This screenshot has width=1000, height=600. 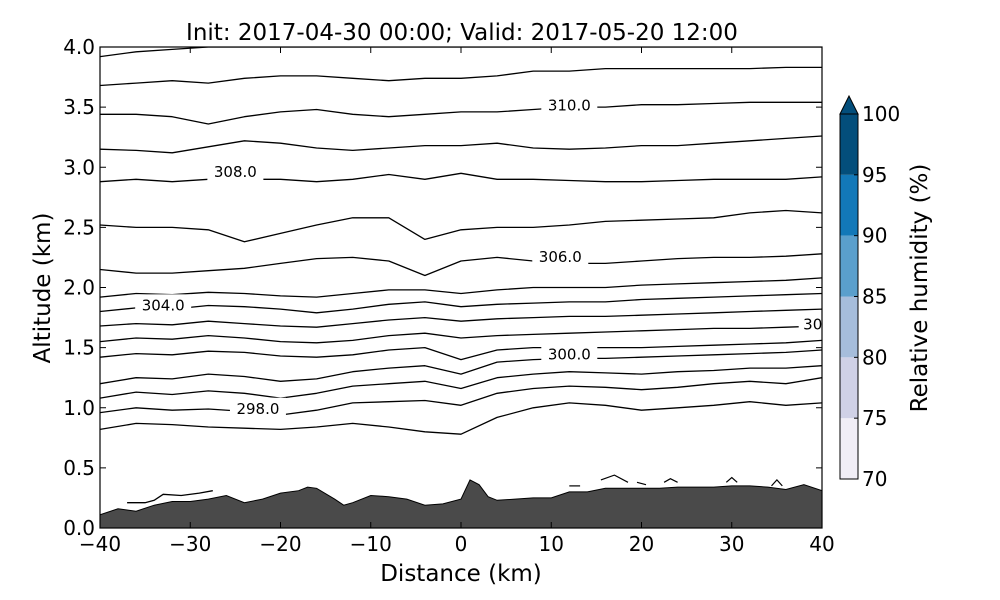 What do you see at coordinates (170, 497) in the screenshot?
I see `near-surface-isoline` at bounding box center [170, 497].